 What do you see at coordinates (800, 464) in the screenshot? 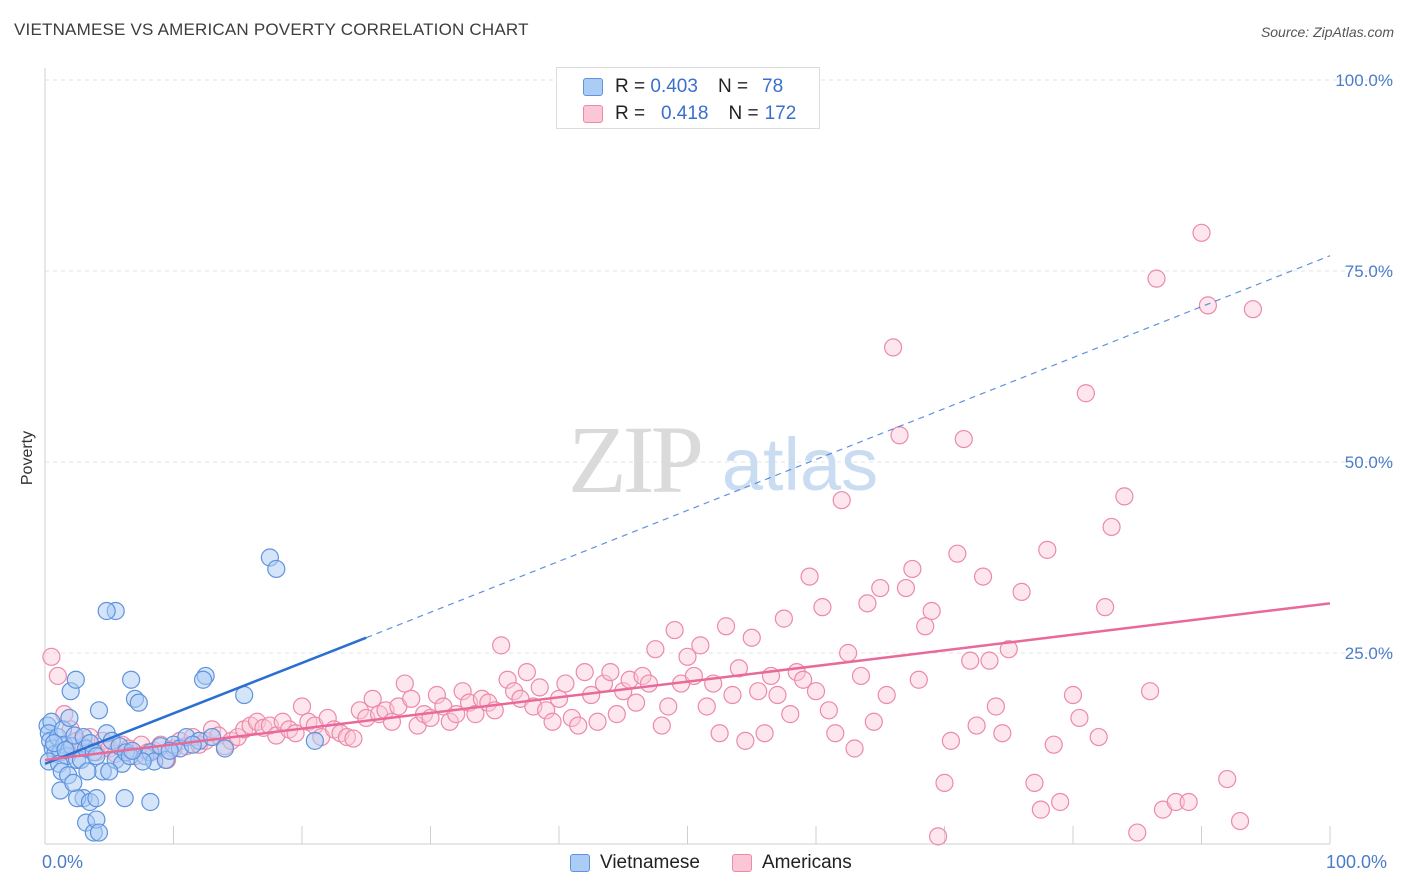
I see `watermark-atlas: atlas` at bounding box center [800, 464].